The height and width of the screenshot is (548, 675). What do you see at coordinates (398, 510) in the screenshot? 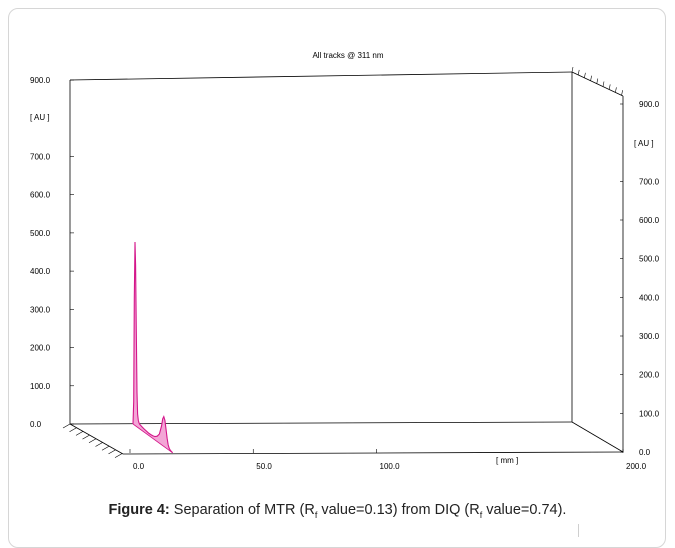
I see `caption-text-2: value=0.13) from DIQ (R` at bounding box center [398, 510].